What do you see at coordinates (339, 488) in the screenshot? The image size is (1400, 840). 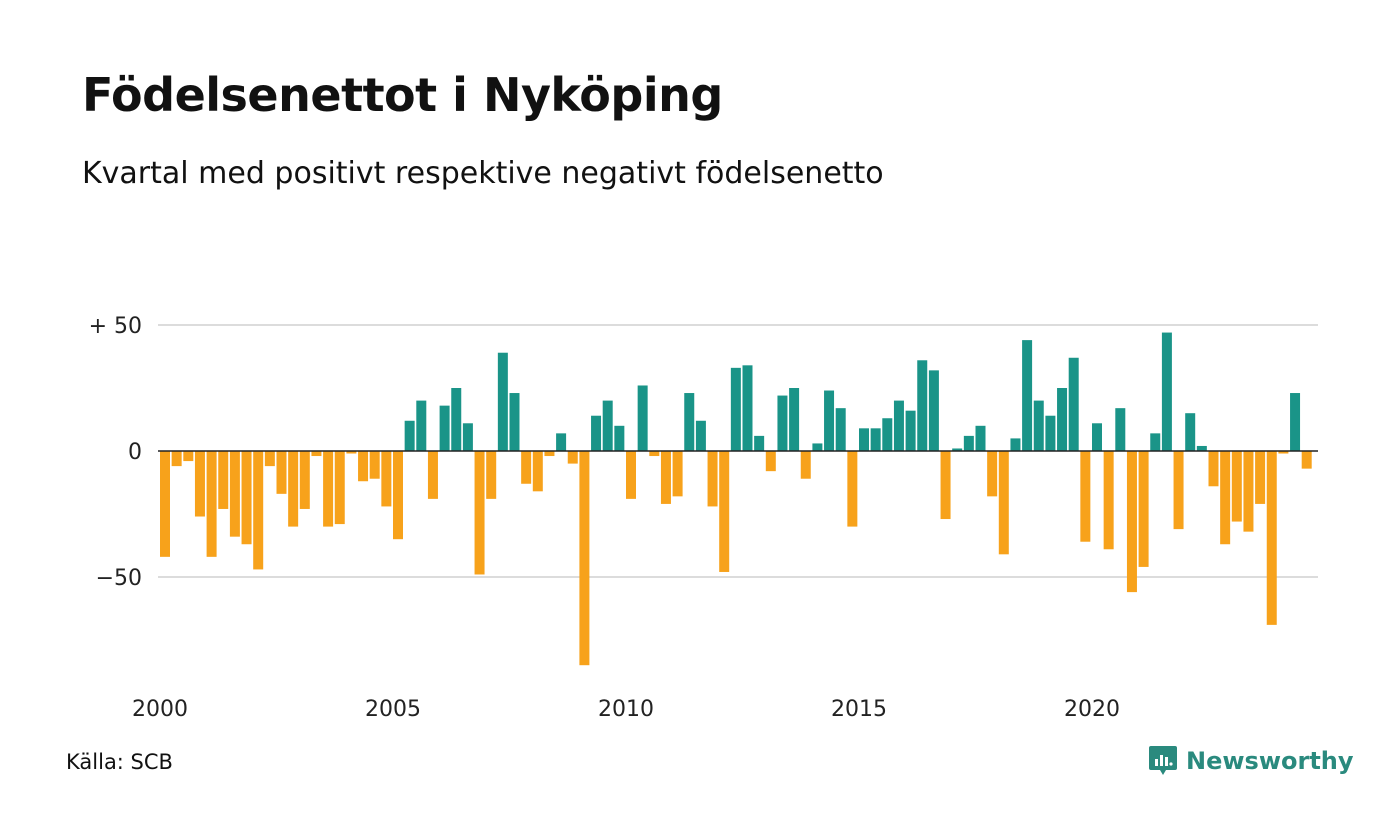 I see `bar-2003-k4` at bounding box center [339, 488].